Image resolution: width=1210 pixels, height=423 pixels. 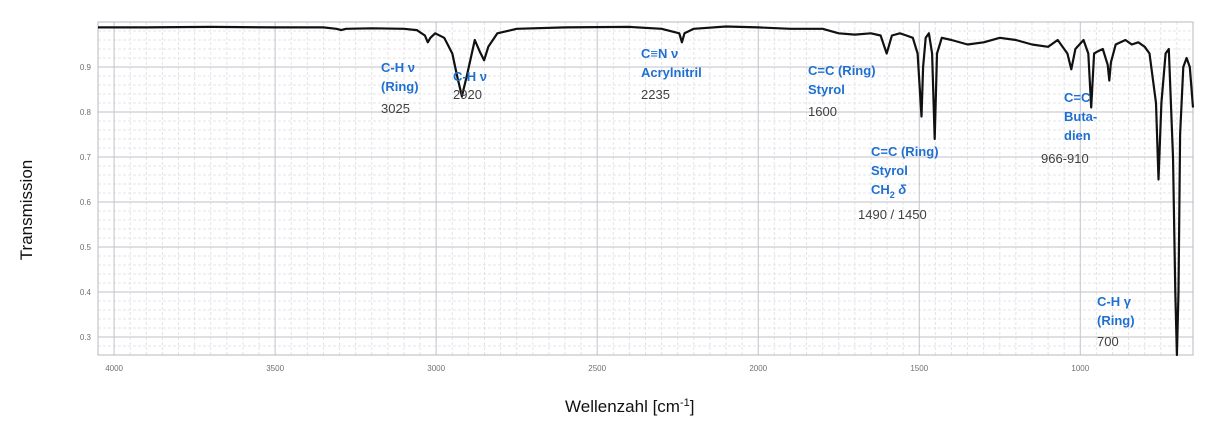 I want to click on annotation-ch-value: 2920, so click(x=467, y=94).